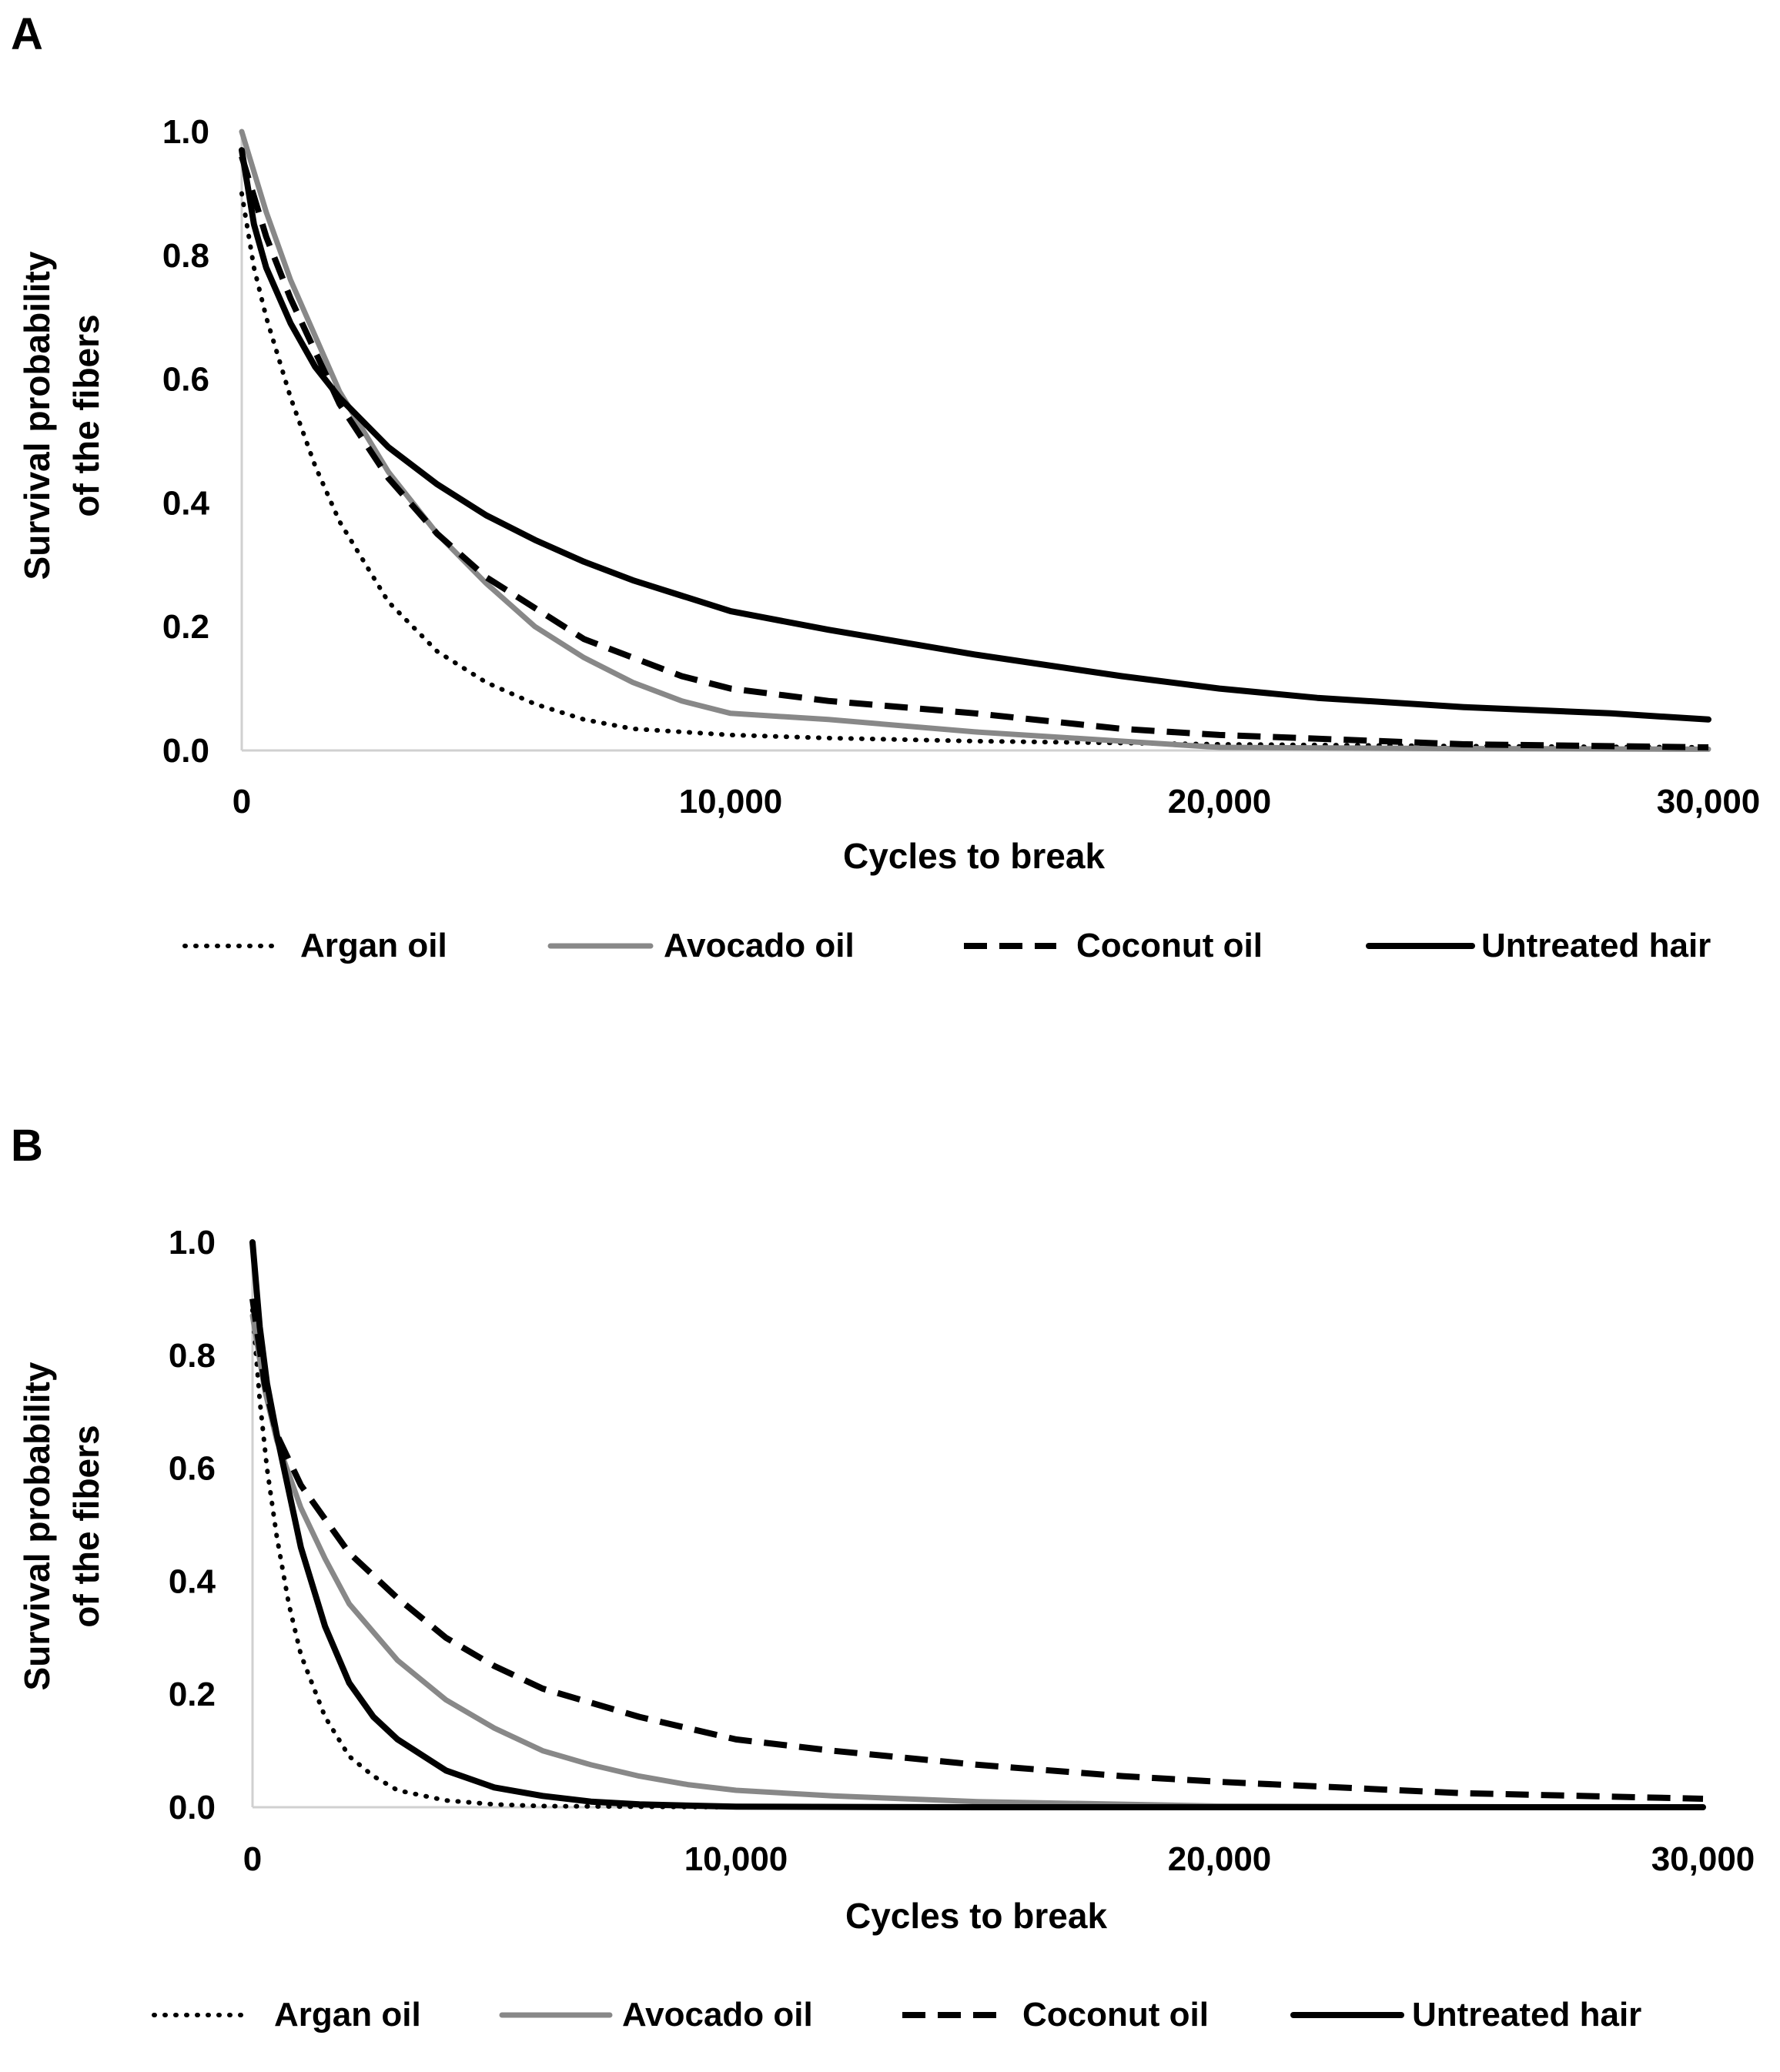 This screenshot has width=1780, height=2072. Describe the element at coordinates (27, 1146) in the screenshot. I see `panel-label: B` at that location.